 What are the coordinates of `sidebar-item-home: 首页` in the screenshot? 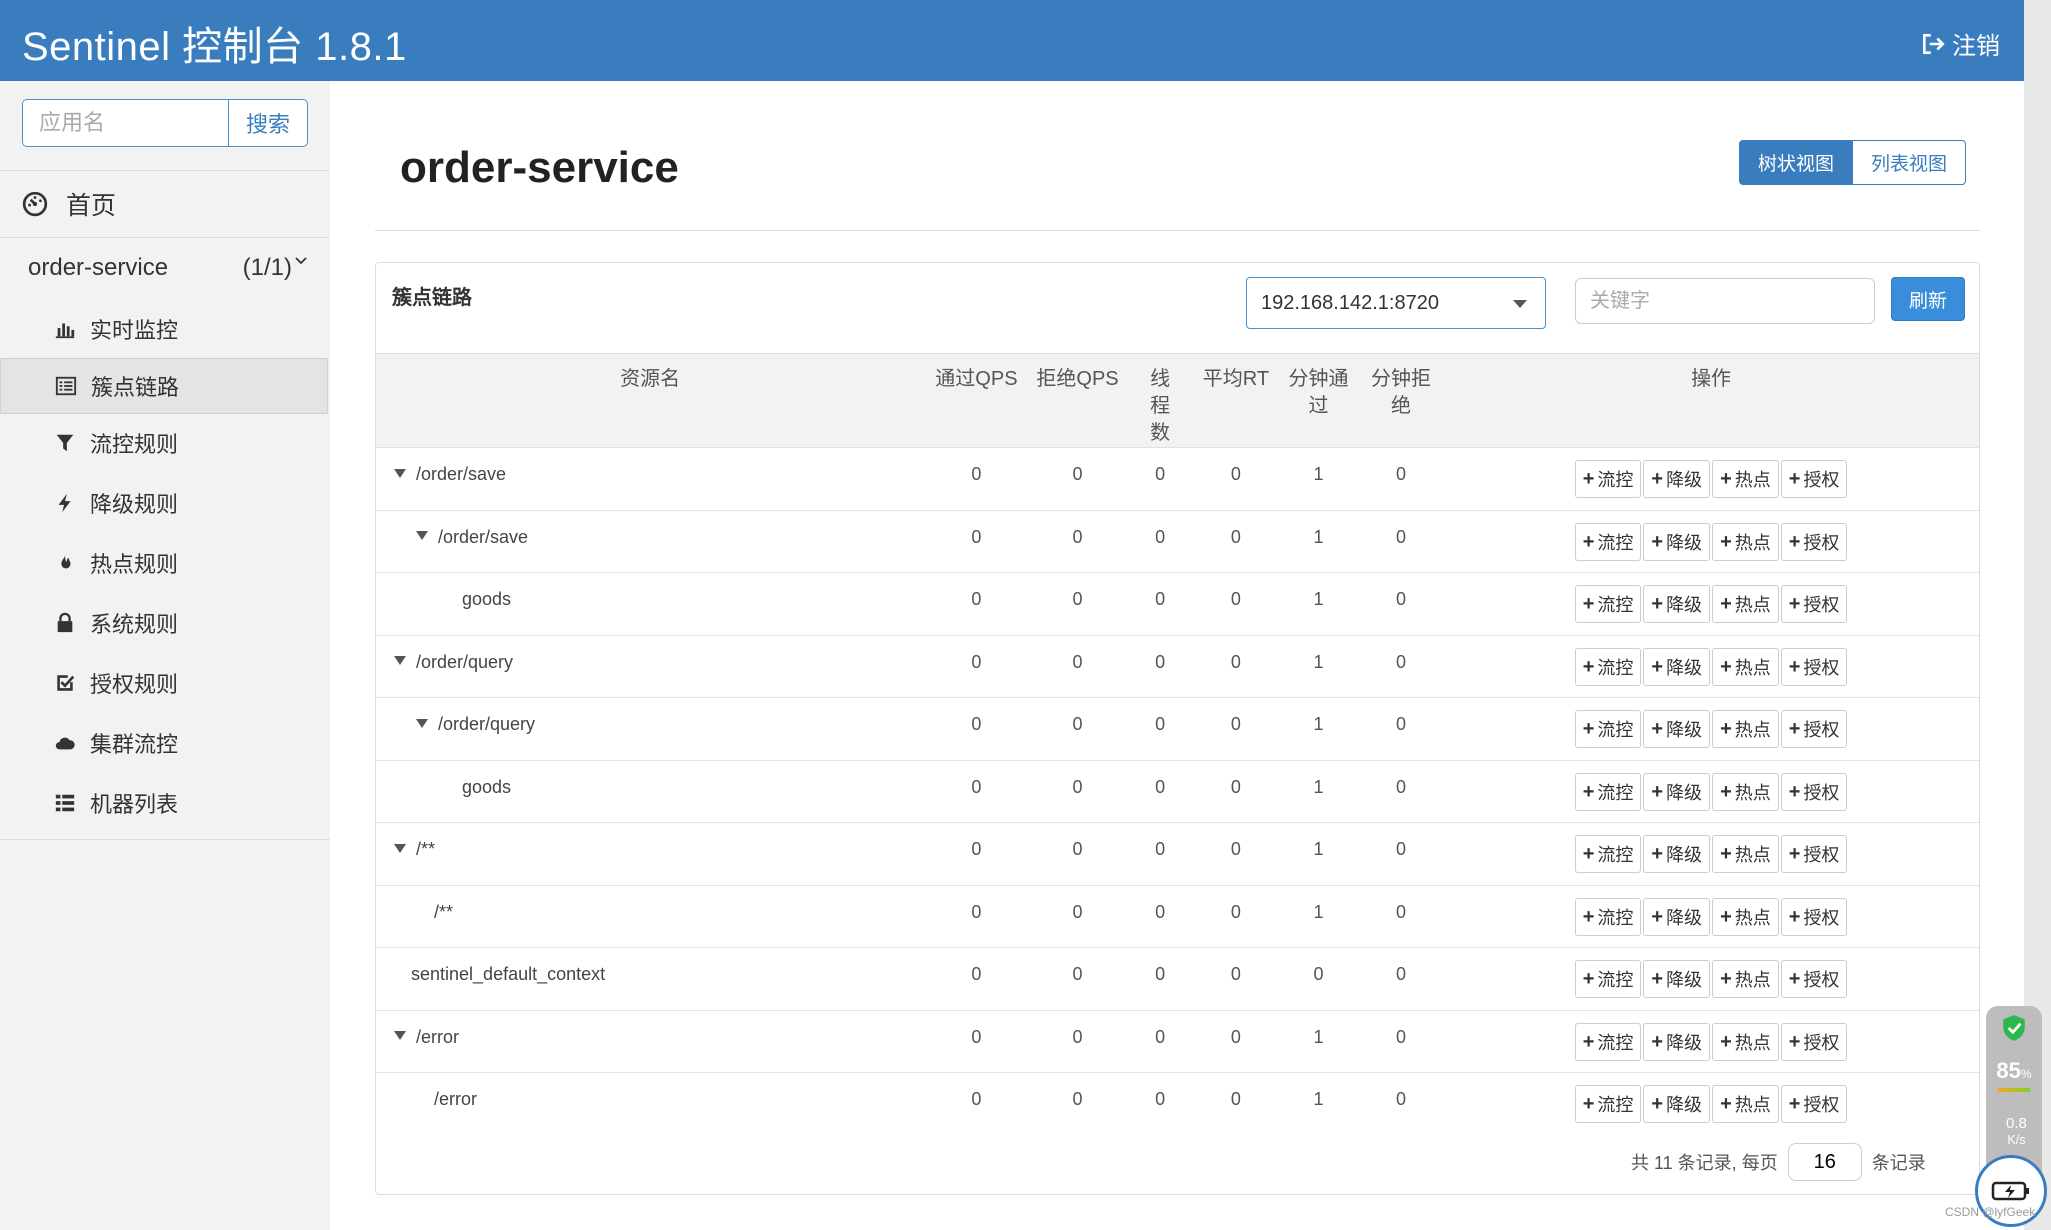 It's located at (69, 204).